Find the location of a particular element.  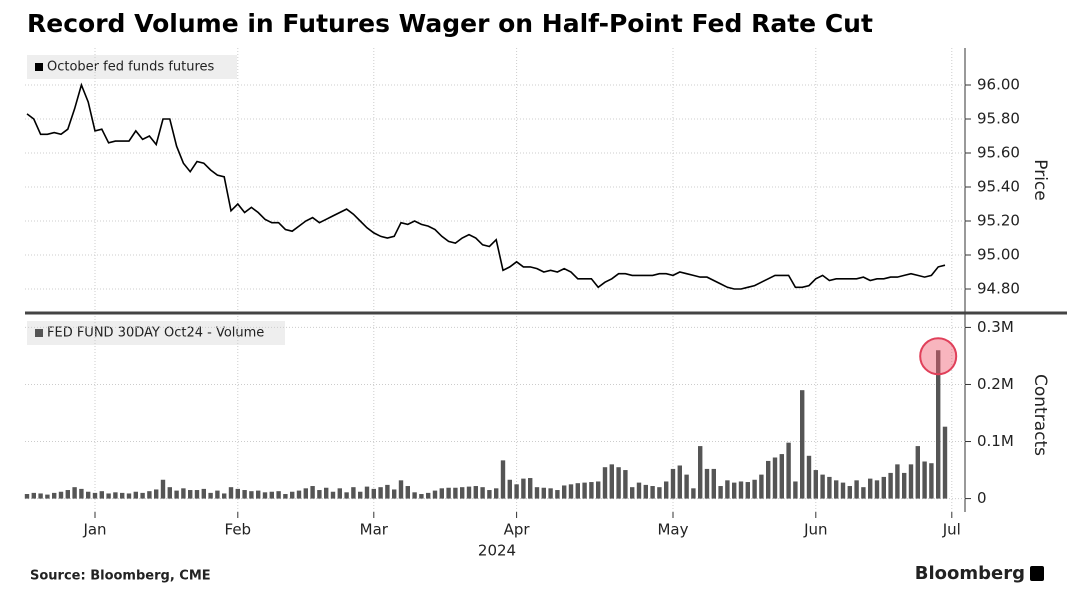

y-axis-title: Contracts is located at coordinates (1040, 415).